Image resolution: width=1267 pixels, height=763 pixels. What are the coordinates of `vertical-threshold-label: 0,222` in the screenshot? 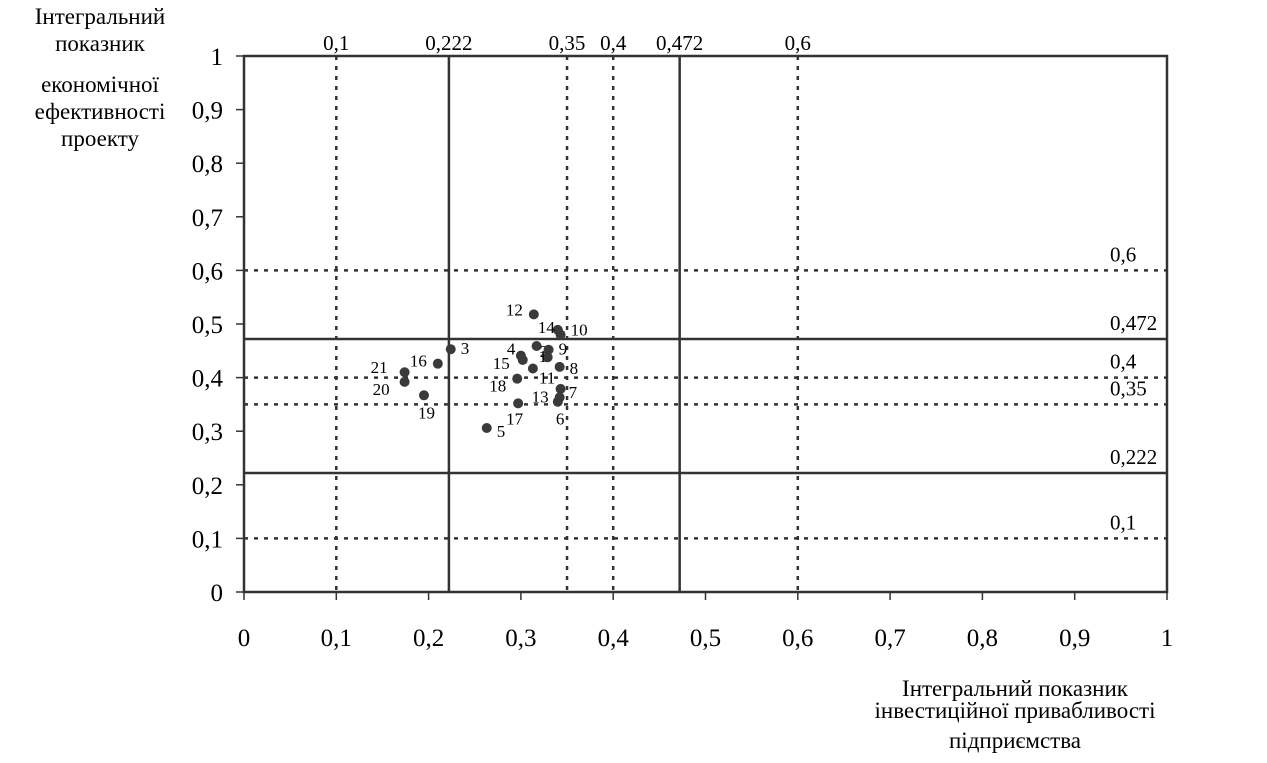 It's located at (448, 43).